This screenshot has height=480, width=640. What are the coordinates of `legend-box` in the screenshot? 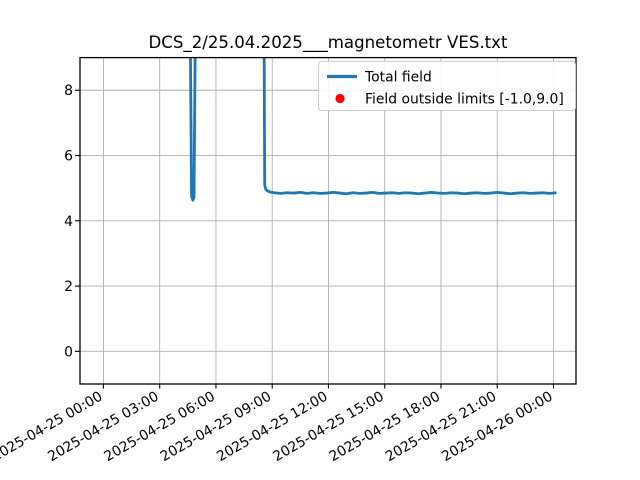 It's located at (447, 86).